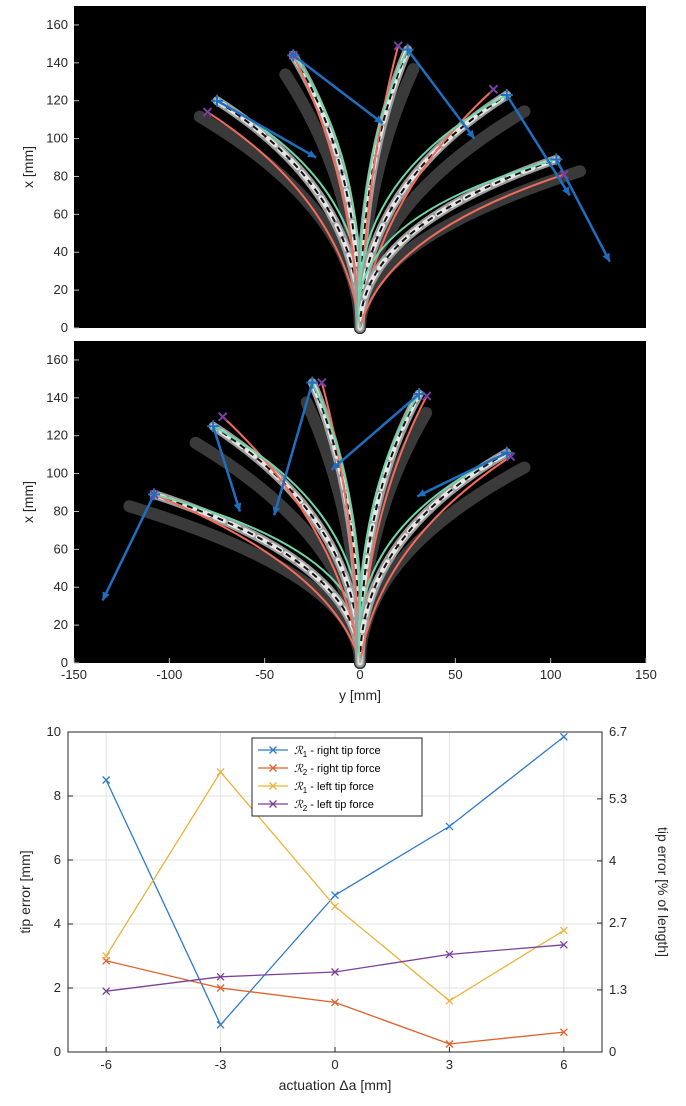  I want to click on x-tick-label: 0, so click(359, 674).